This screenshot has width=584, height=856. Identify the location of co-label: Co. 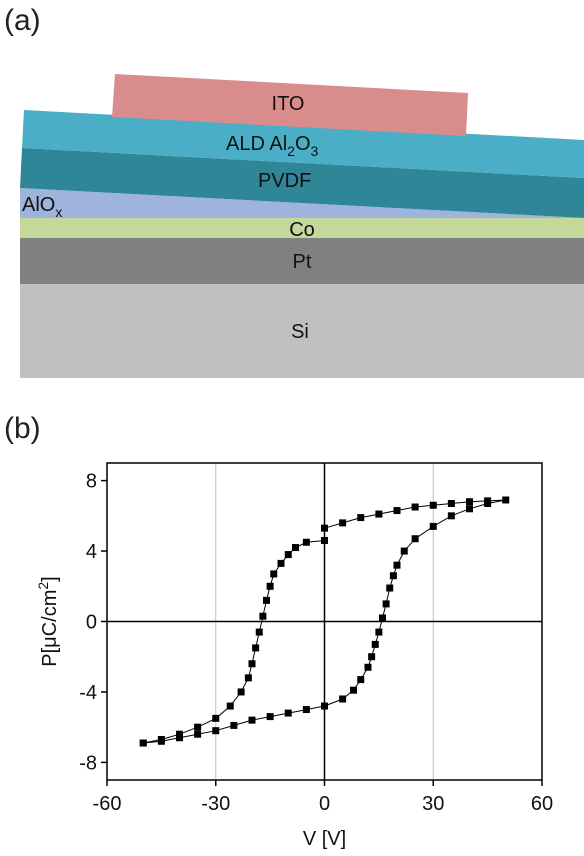
(302, 230).